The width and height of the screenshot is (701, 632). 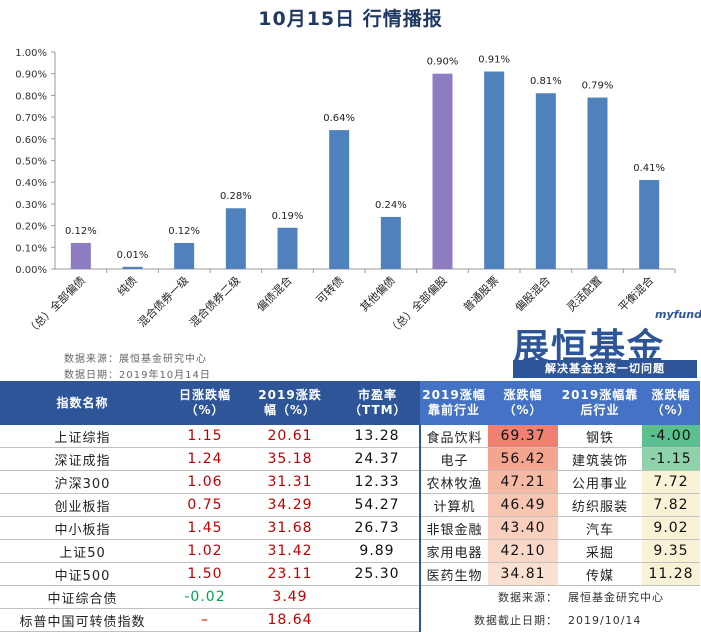 I want to click on x-category-label: 可转债, so click(x=329, y=289).